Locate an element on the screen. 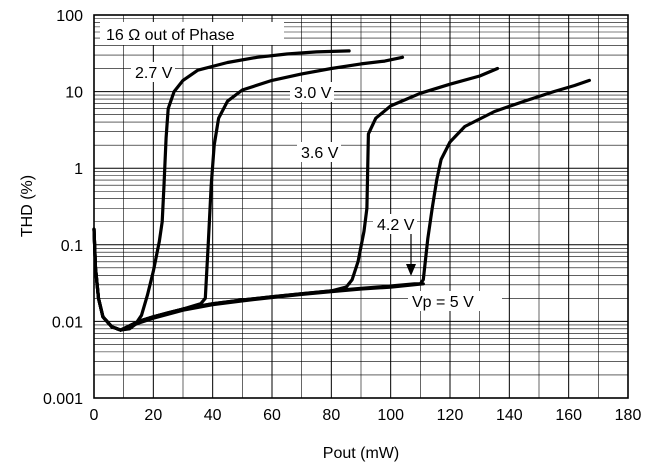 This screenshot has height=467, width=665. annotations: 16 Ω out of Phase is located at coordinates (192, 33).